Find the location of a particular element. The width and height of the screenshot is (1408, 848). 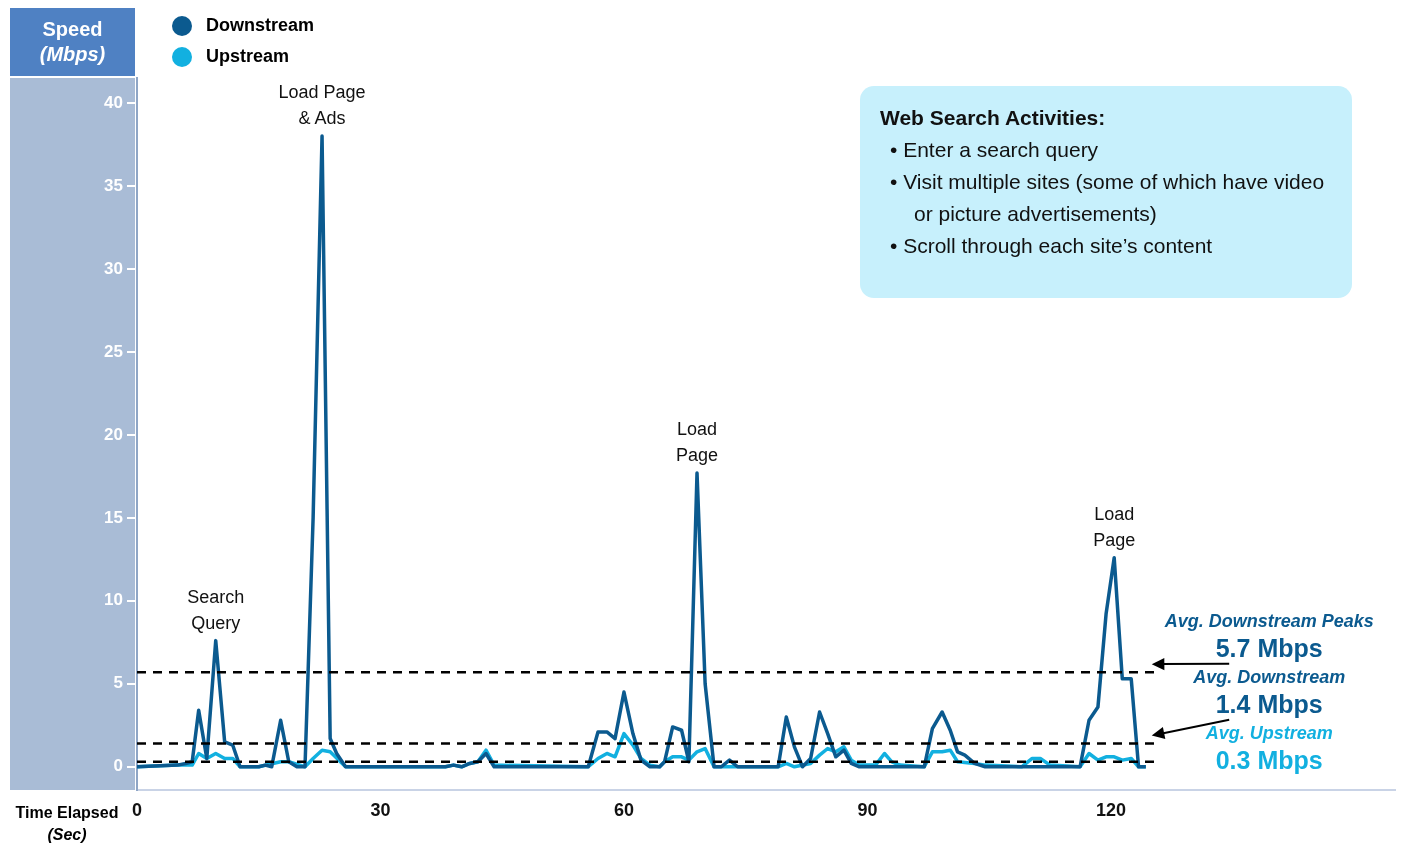

annotation: • Visit multiple sites (some of which have video or picture advertisements) is located at coordinates (1107, 198).